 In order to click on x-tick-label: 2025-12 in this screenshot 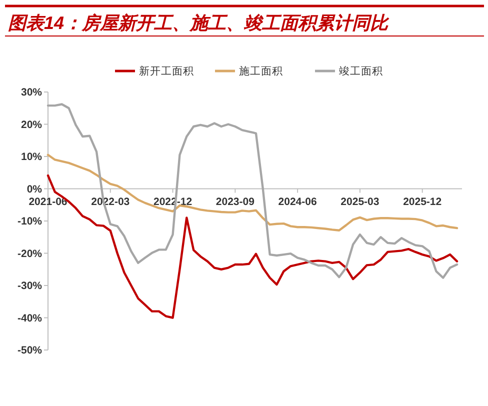, I will do `click(422, 202)`.